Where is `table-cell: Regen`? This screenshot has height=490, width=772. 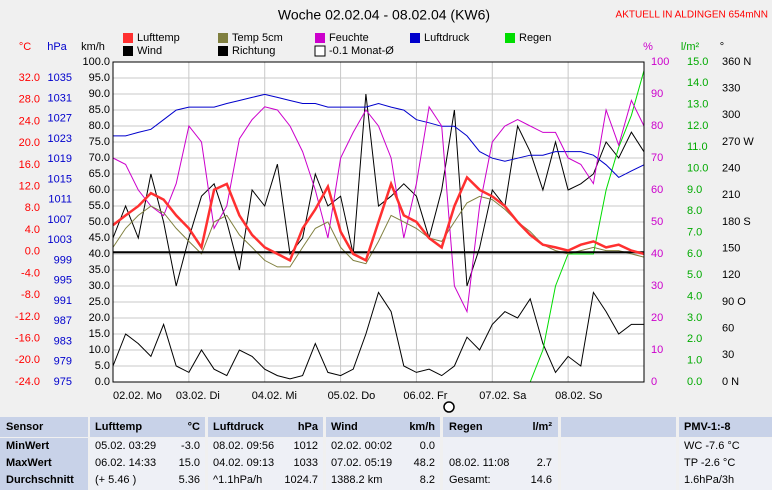 table-cell: Regen is located at coordinates (466, 427).